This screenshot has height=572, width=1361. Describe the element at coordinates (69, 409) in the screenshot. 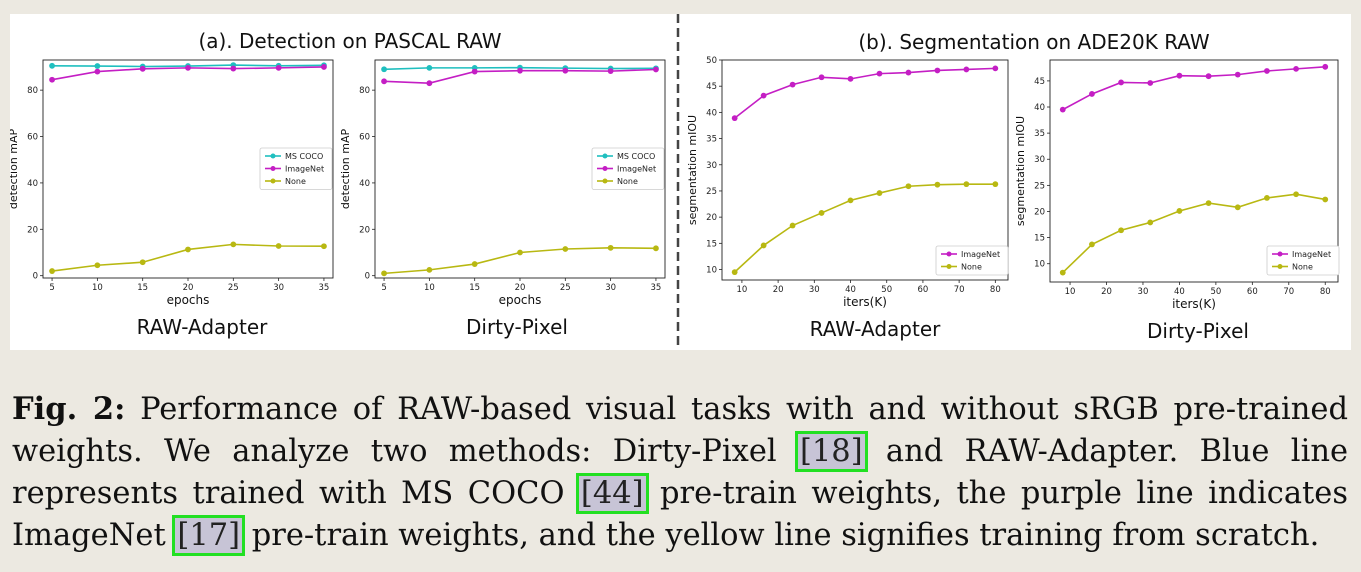

I see `caption-label: Fig. 2:` at that location.